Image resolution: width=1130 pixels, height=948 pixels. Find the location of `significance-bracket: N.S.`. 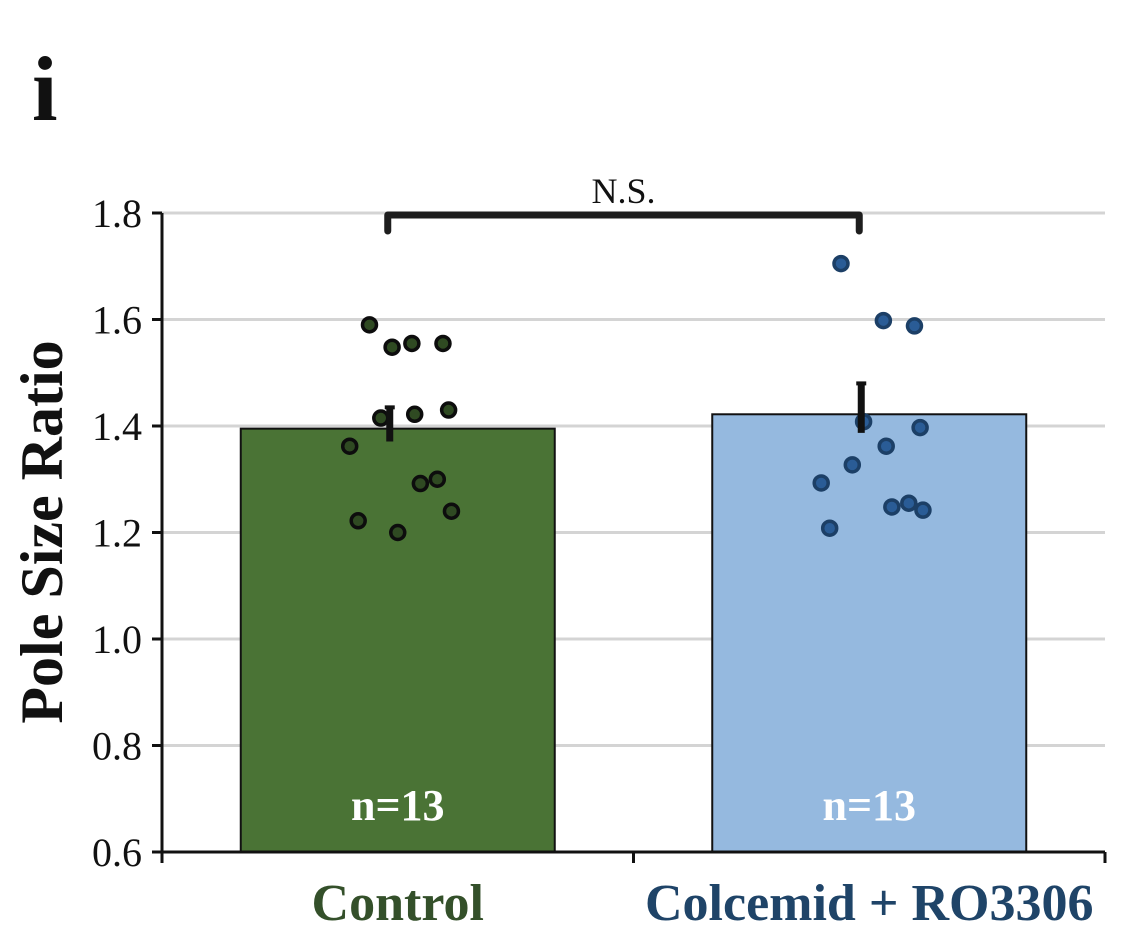

significance-bracket: N.S. is located at coordinates (623, 203).